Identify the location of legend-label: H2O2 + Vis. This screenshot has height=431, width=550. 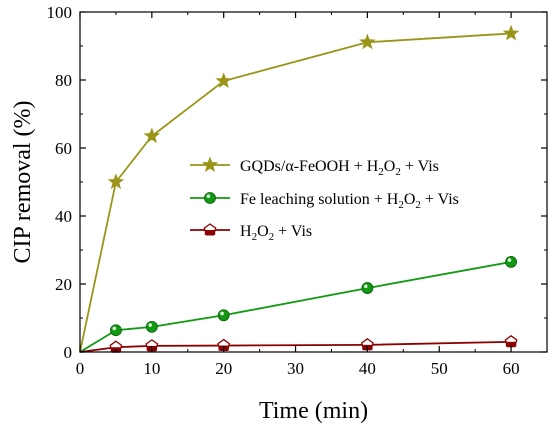
(276, 233).